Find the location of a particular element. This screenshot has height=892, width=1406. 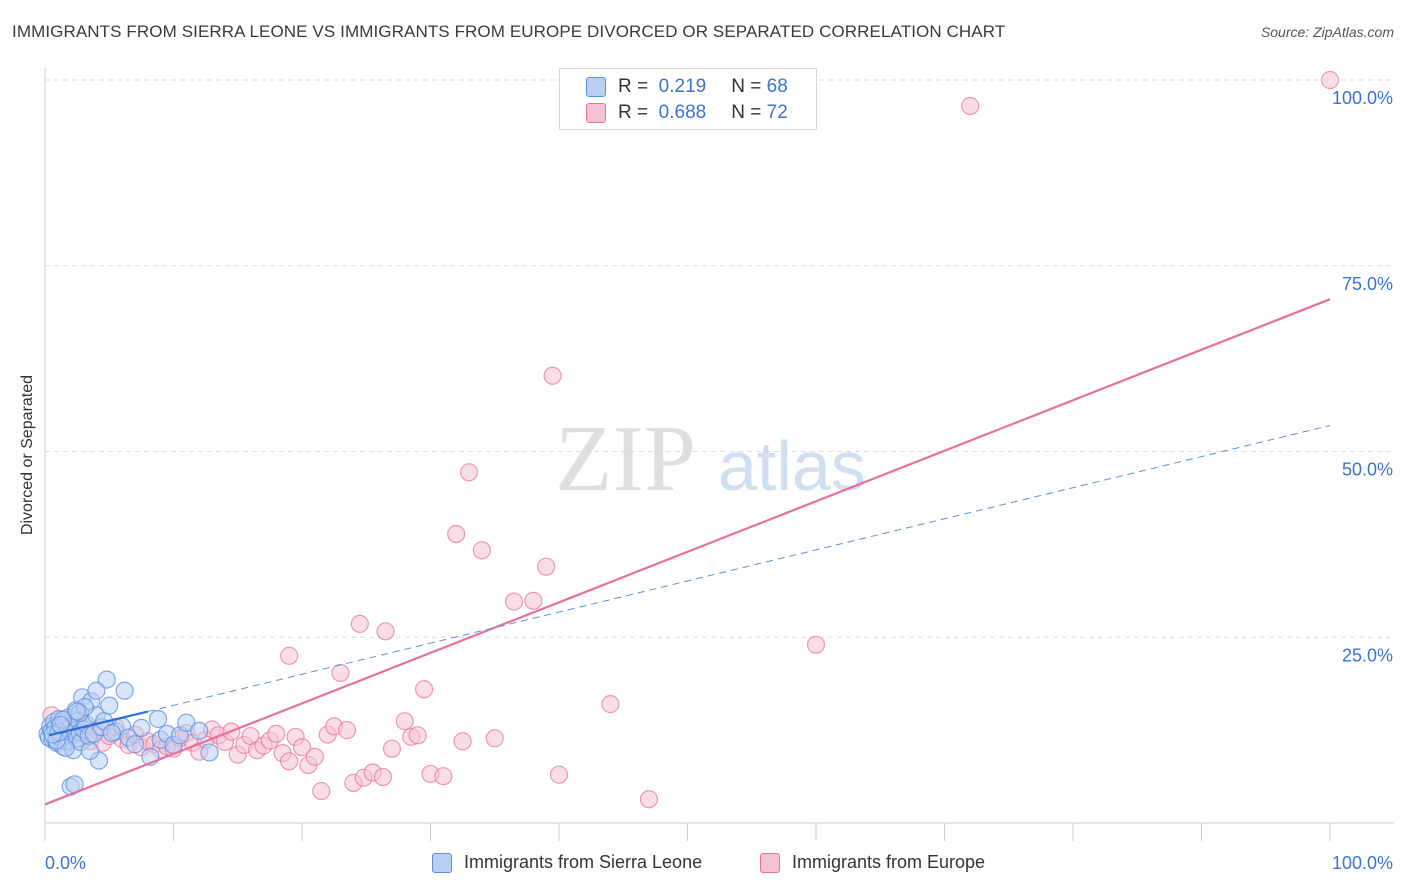

x-tick-label: 100.0% is located at coordinates (1362, 863).